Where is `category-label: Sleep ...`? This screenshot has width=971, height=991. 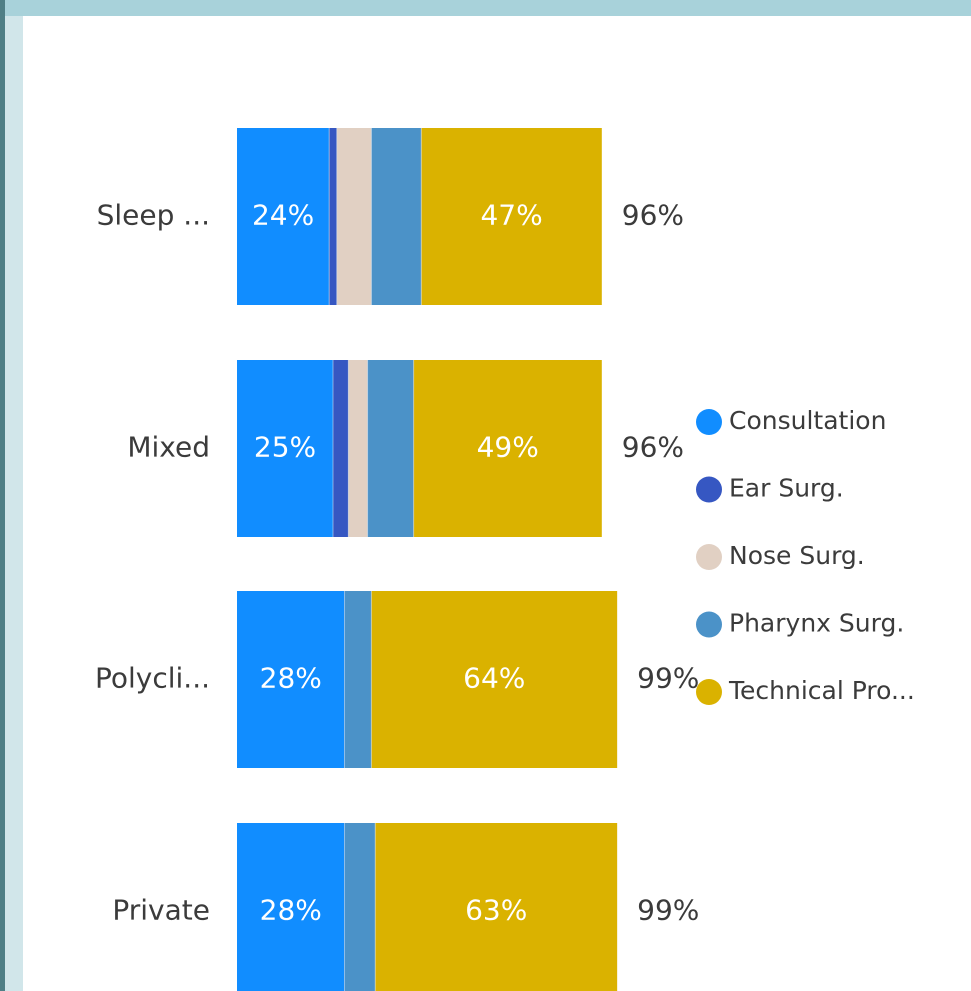 category-label: Sleep ... is located at coordinates (153, 215).